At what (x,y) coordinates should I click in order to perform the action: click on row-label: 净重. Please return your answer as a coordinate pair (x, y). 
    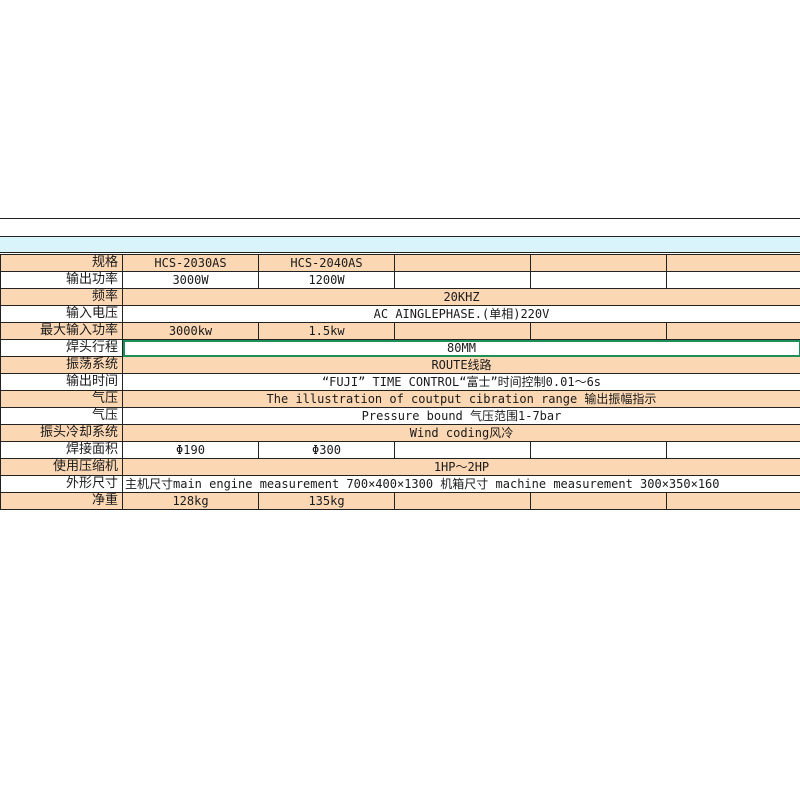
    Looking at the image, I should click on (61, 501).